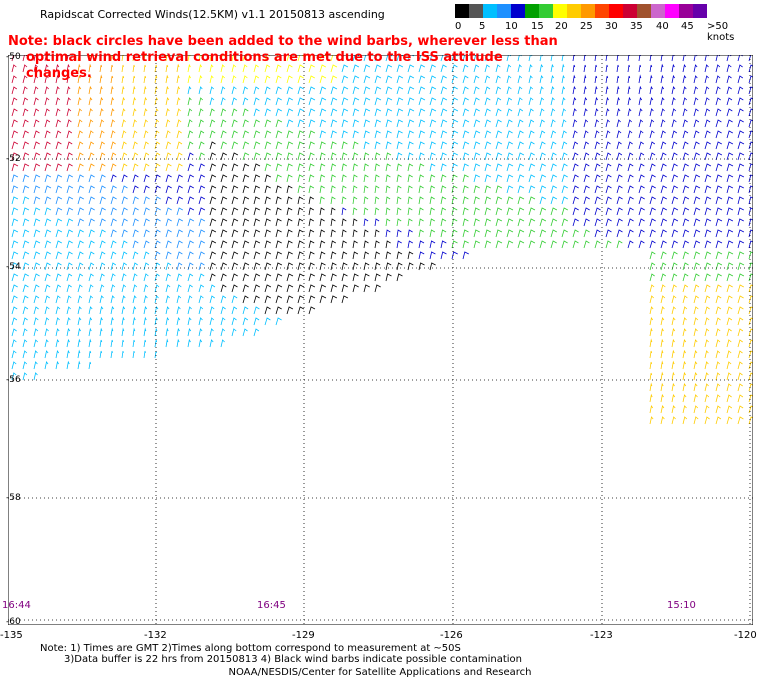 The height and width of the screenshot is (688, 760). Describe the element at coordinates (303, 635) in the screenshot. I see `lon-label-129: -129` at that location.